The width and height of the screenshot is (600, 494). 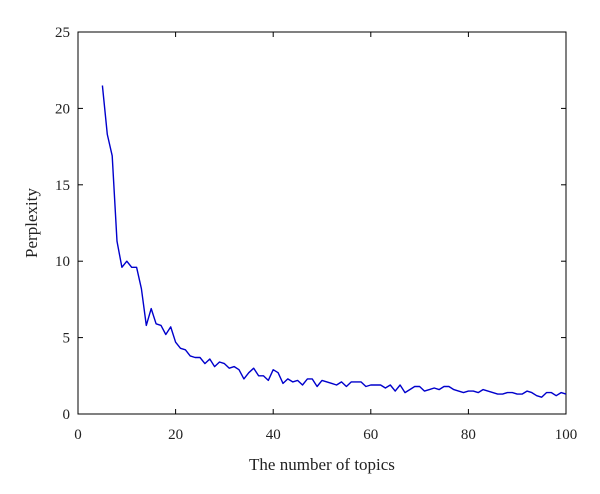 I want to click on y-tick-label: 10, so click(x=62, y=262).